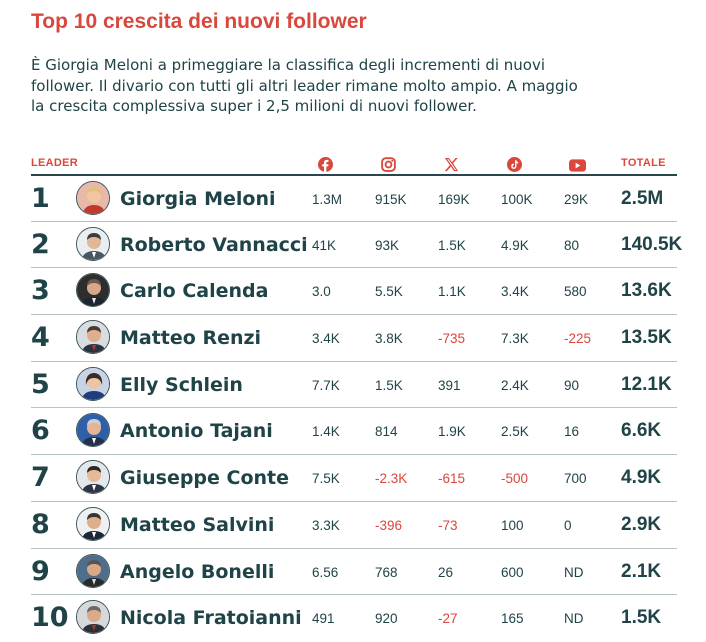  Describe the element at coordinates (197, 524) in the screenshot. I see `leader-name: Matteo Salvini` at that location.